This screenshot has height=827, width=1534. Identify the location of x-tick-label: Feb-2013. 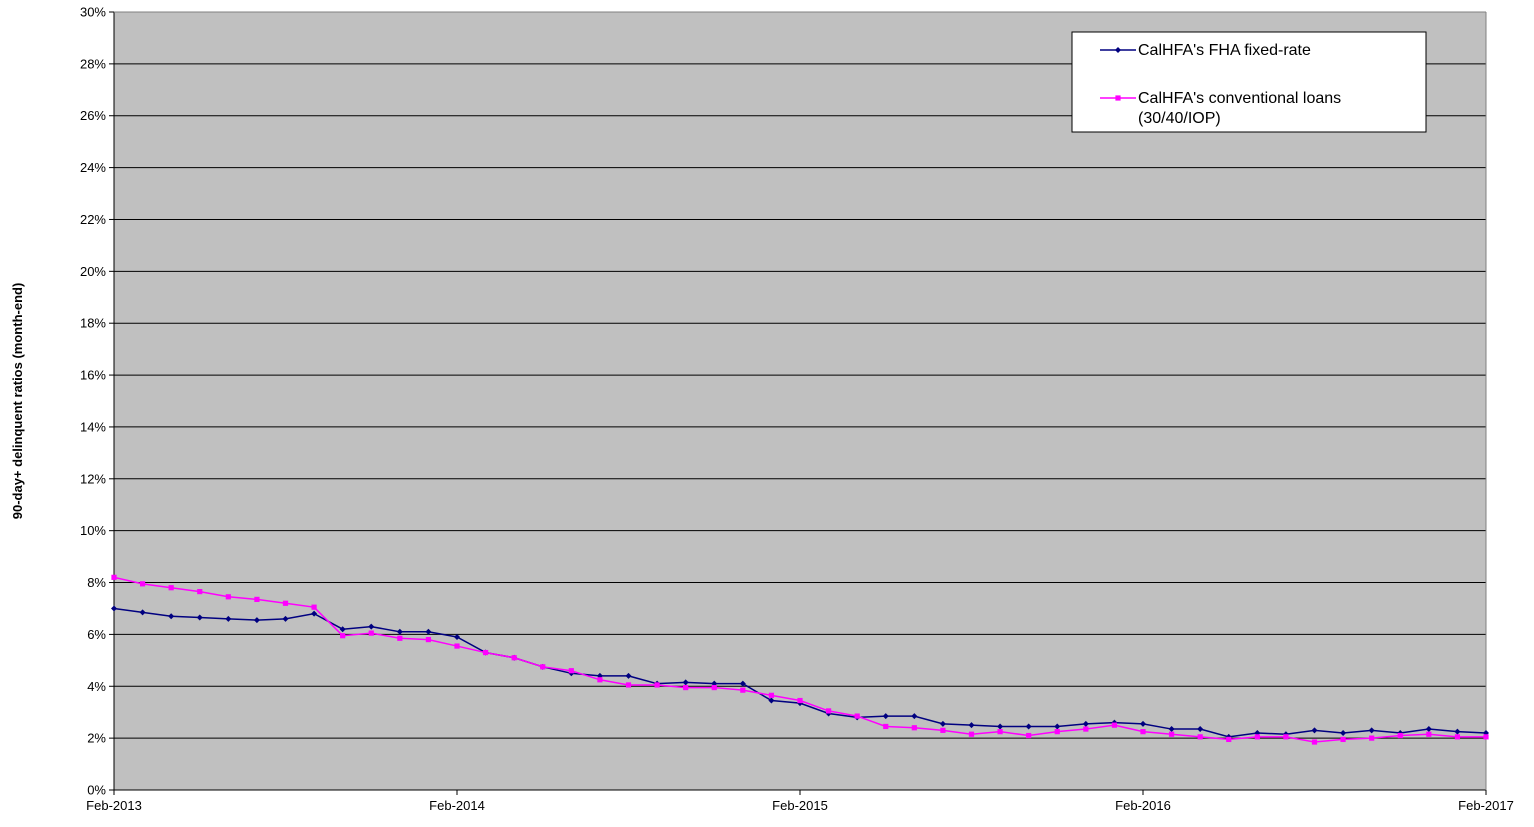
(114, 805).